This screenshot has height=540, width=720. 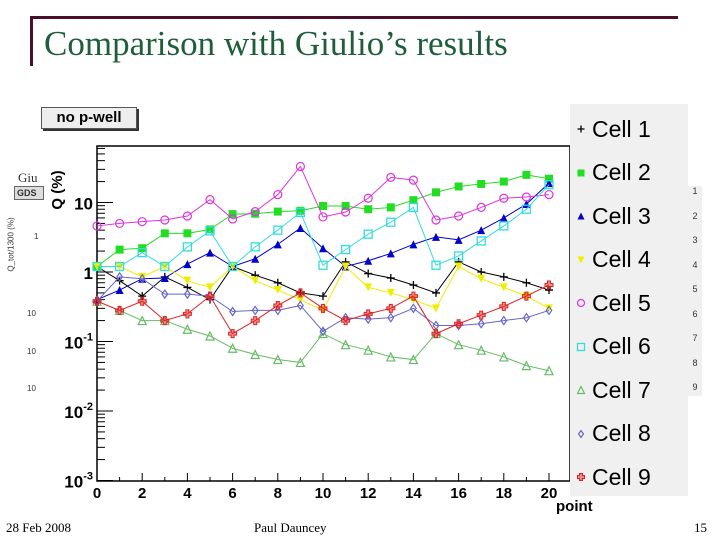 What do you see at coordinates (581, 433) in the screenshot?
I see `diamond-open-icon` at bounding box center [581, 433].